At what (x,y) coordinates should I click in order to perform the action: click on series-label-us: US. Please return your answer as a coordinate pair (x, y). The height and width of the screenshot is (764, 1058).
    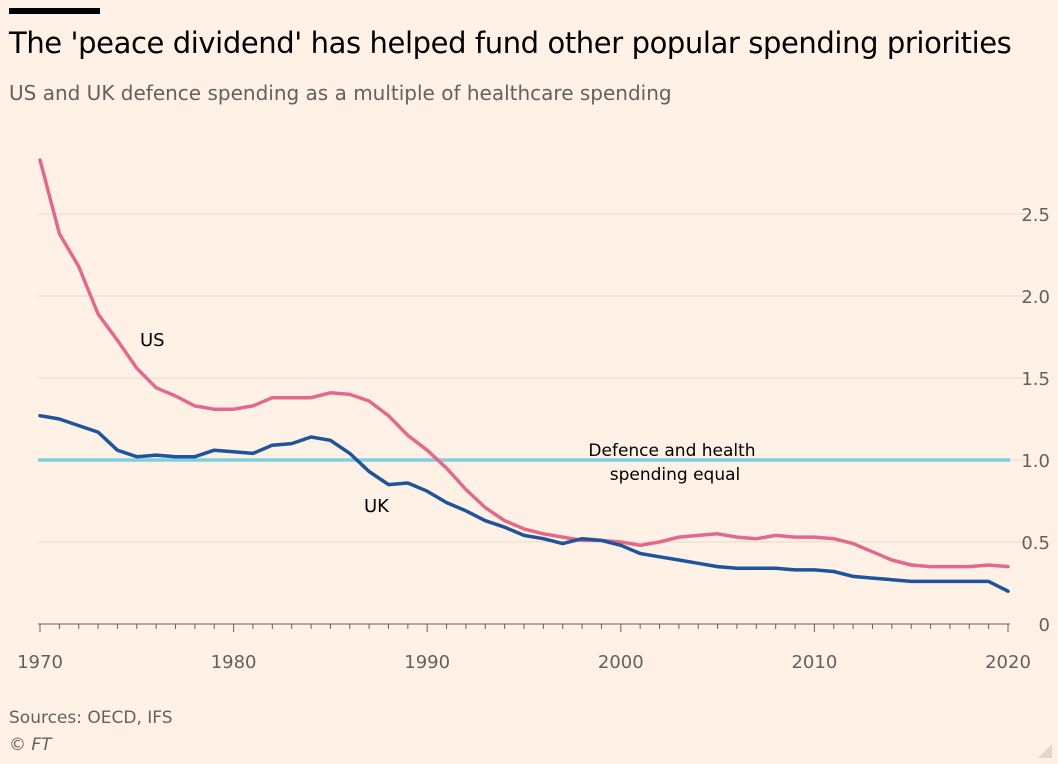
    Looking at the image, I should click on (152, 340).